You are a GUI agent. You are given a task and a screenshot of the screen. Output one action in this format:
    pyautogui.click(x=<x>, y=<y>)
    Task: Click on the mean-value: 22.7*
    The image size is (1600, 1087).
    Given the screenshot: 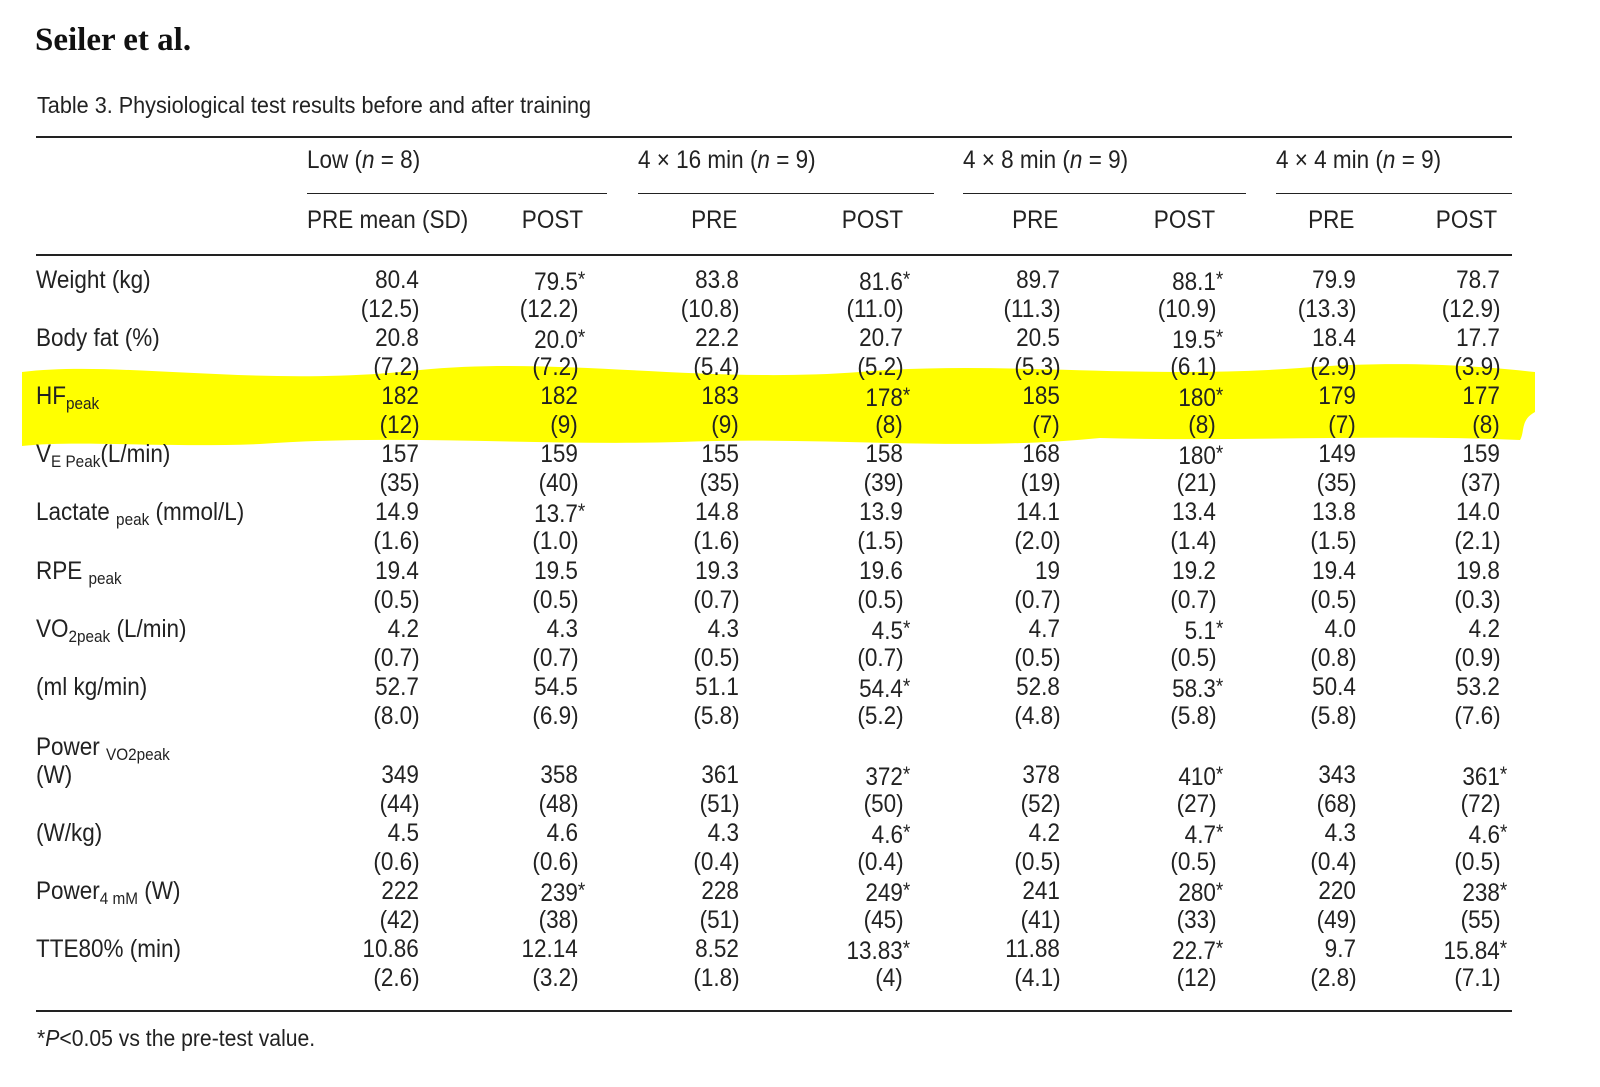 What is the action you would take?
    pyautogui.click(x=1198, y=951)
    